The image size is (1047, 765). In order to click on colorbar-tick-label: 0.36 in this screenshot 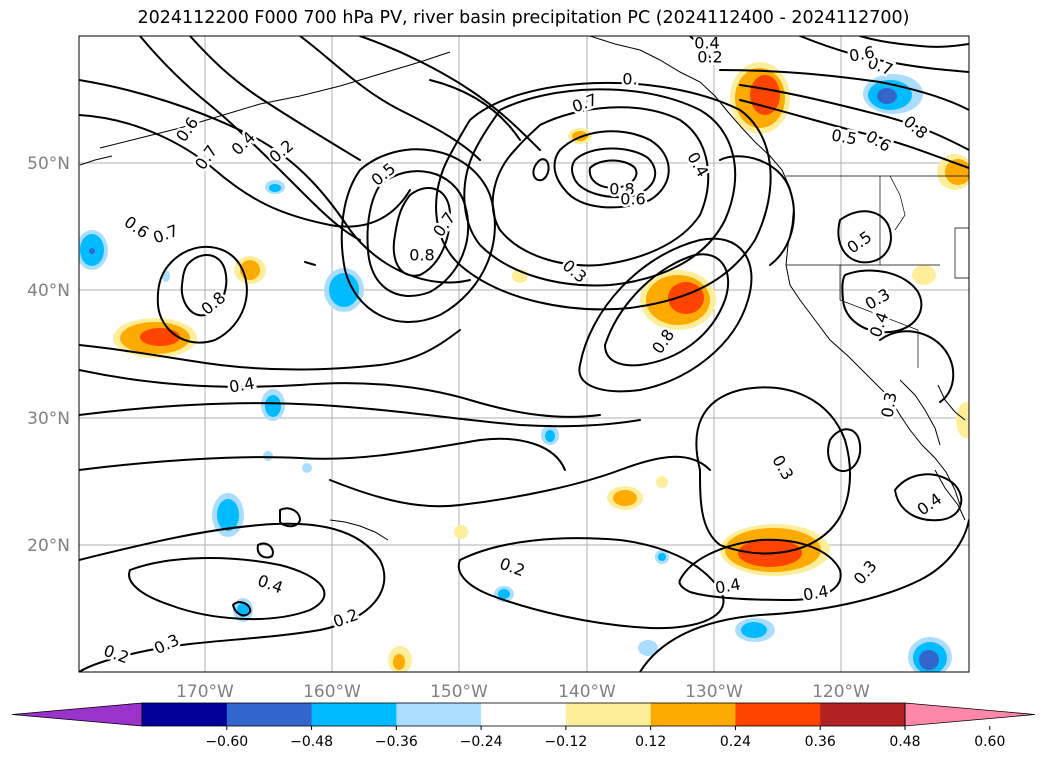, I will do `click(820, 742)`.